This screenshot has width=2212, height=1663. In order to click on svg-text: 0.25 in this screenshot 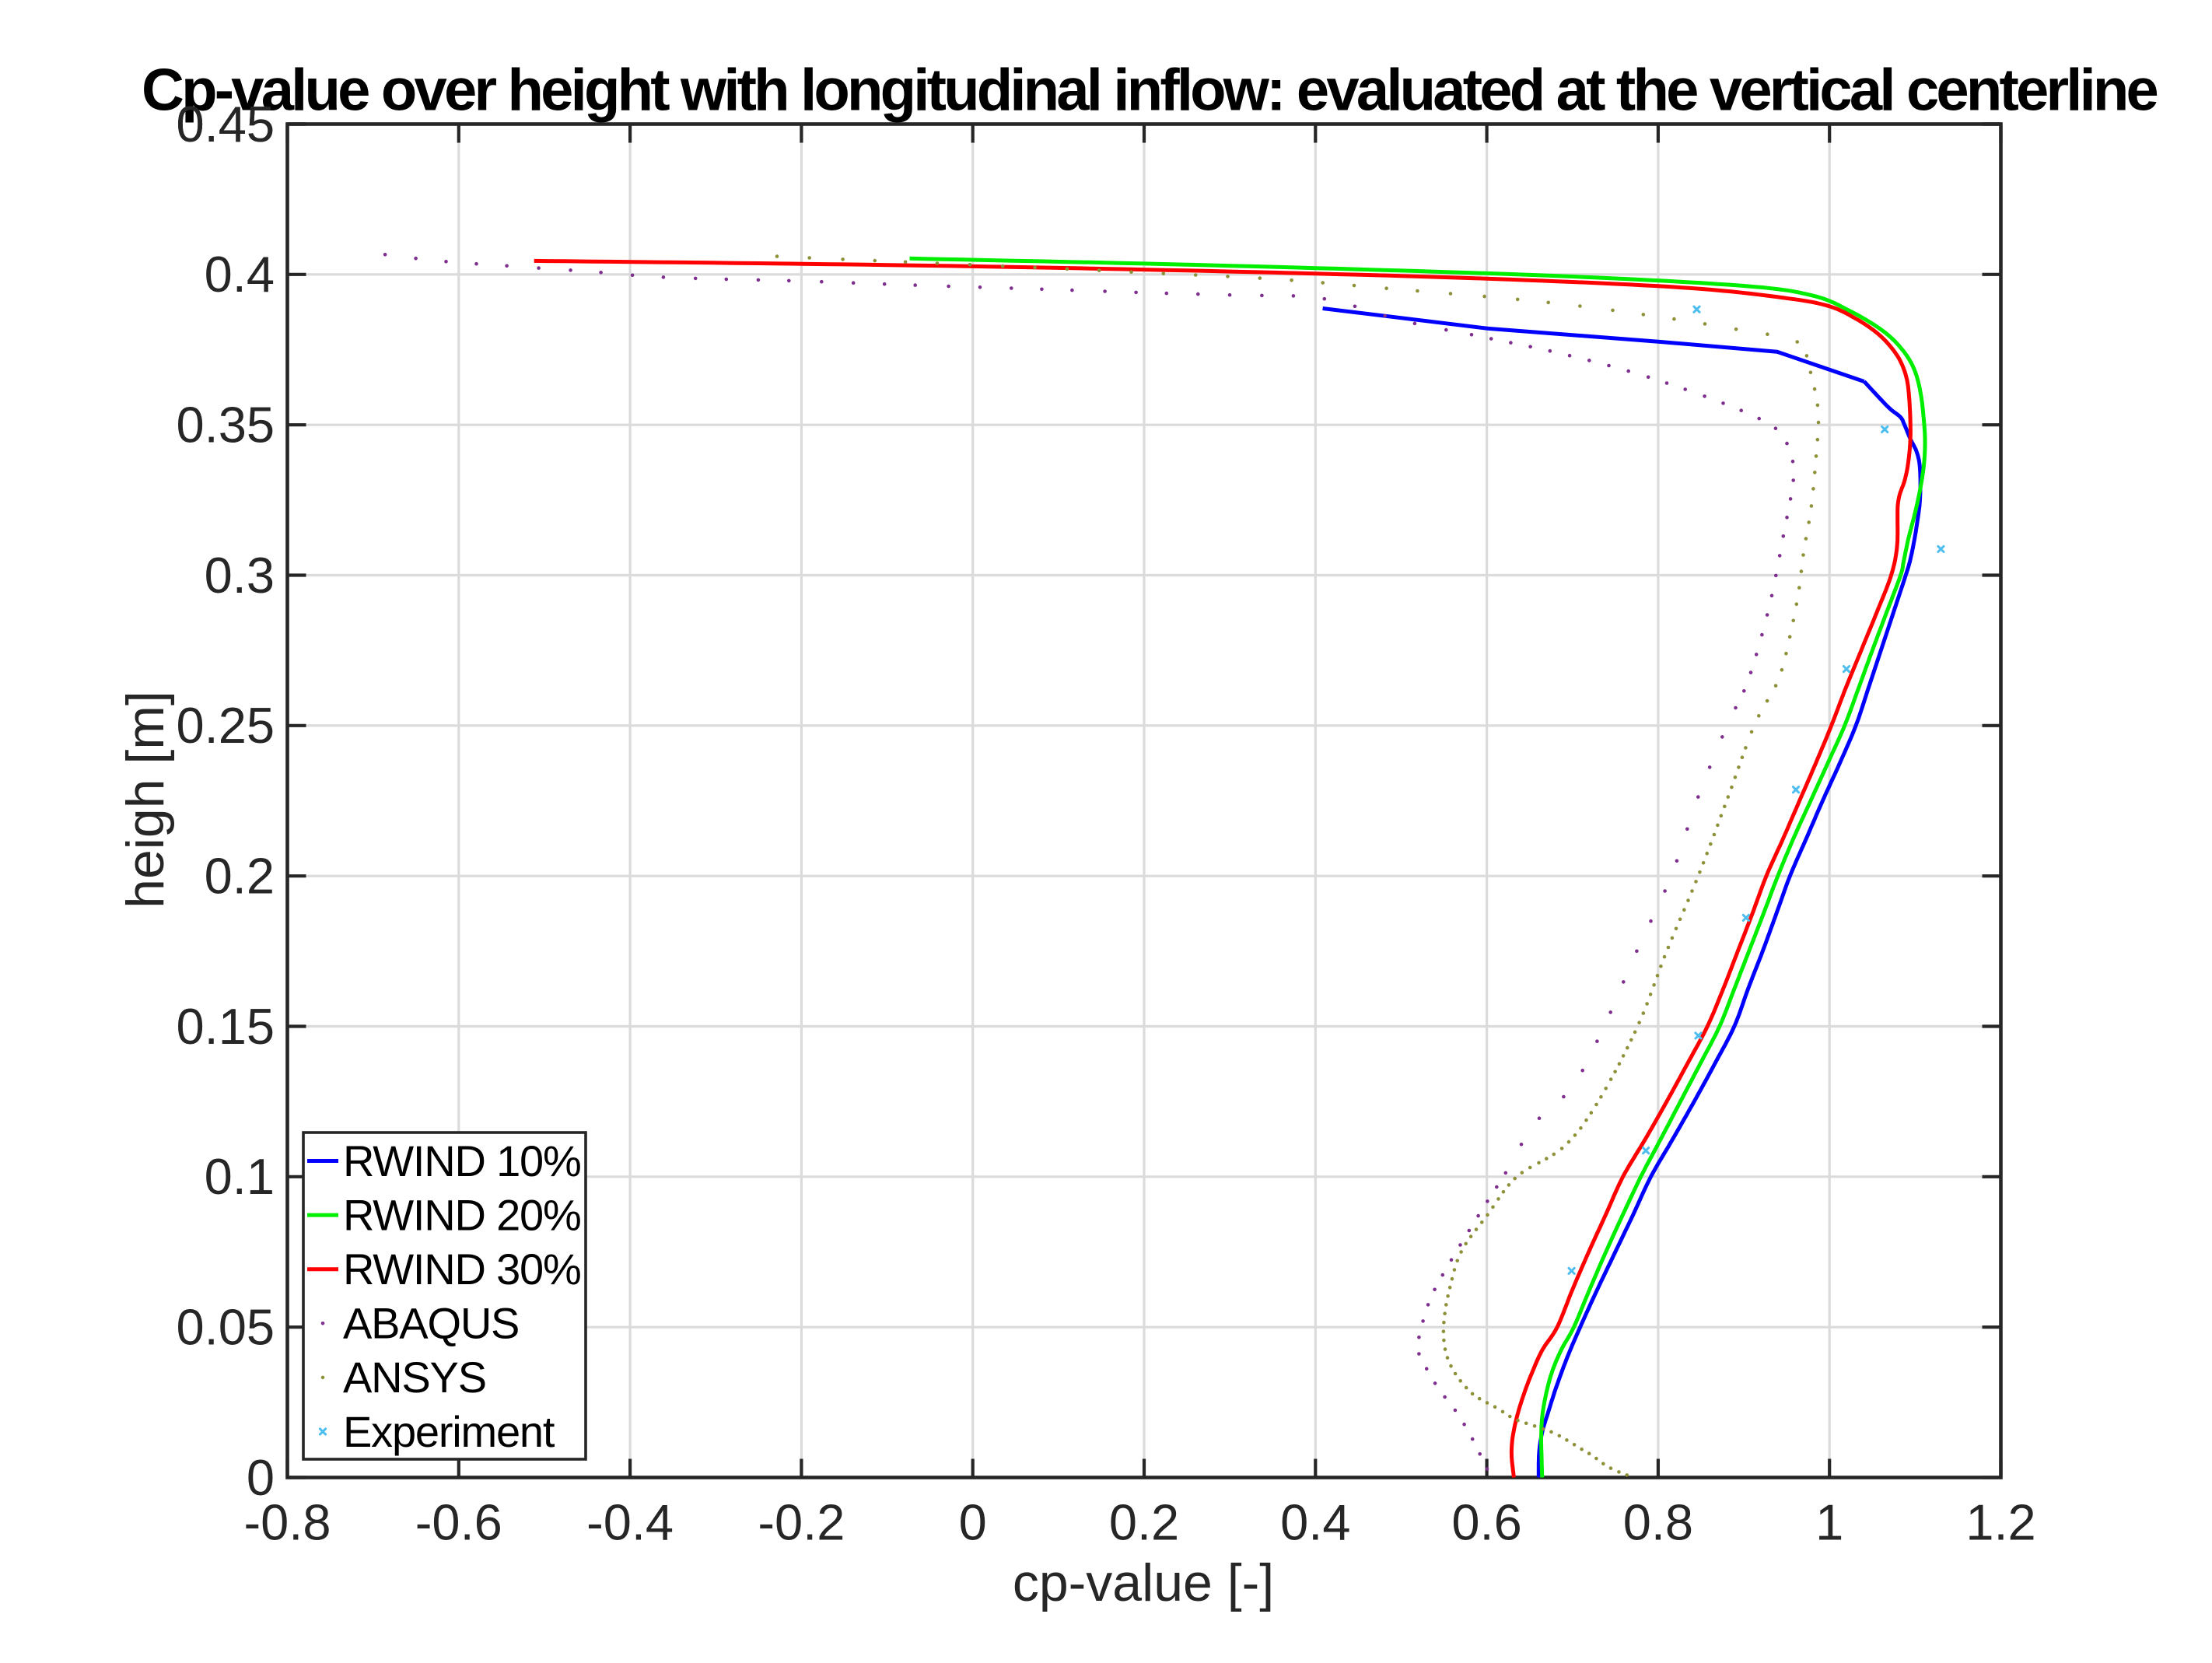, I will do `click(226, 725)`.